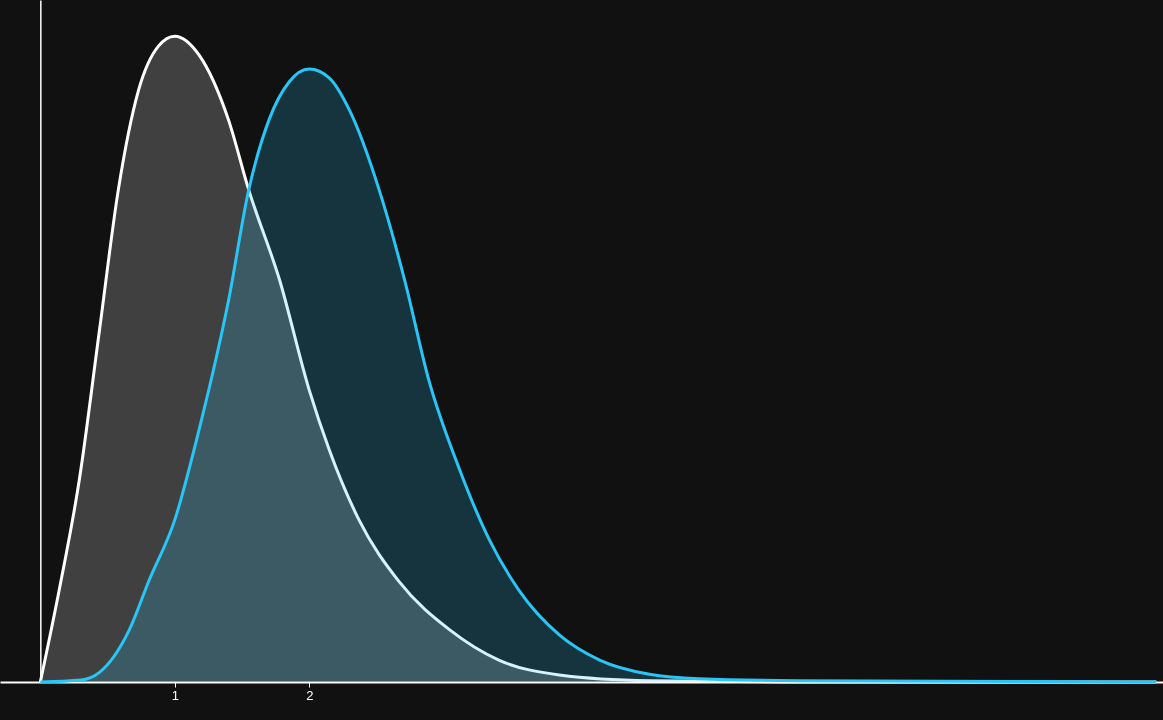 The width and height of the screenshot is (1163, 720). Describe the element at coordinates (175, 695) in the screenshot. I see `x-tick-label: 1` at that location.